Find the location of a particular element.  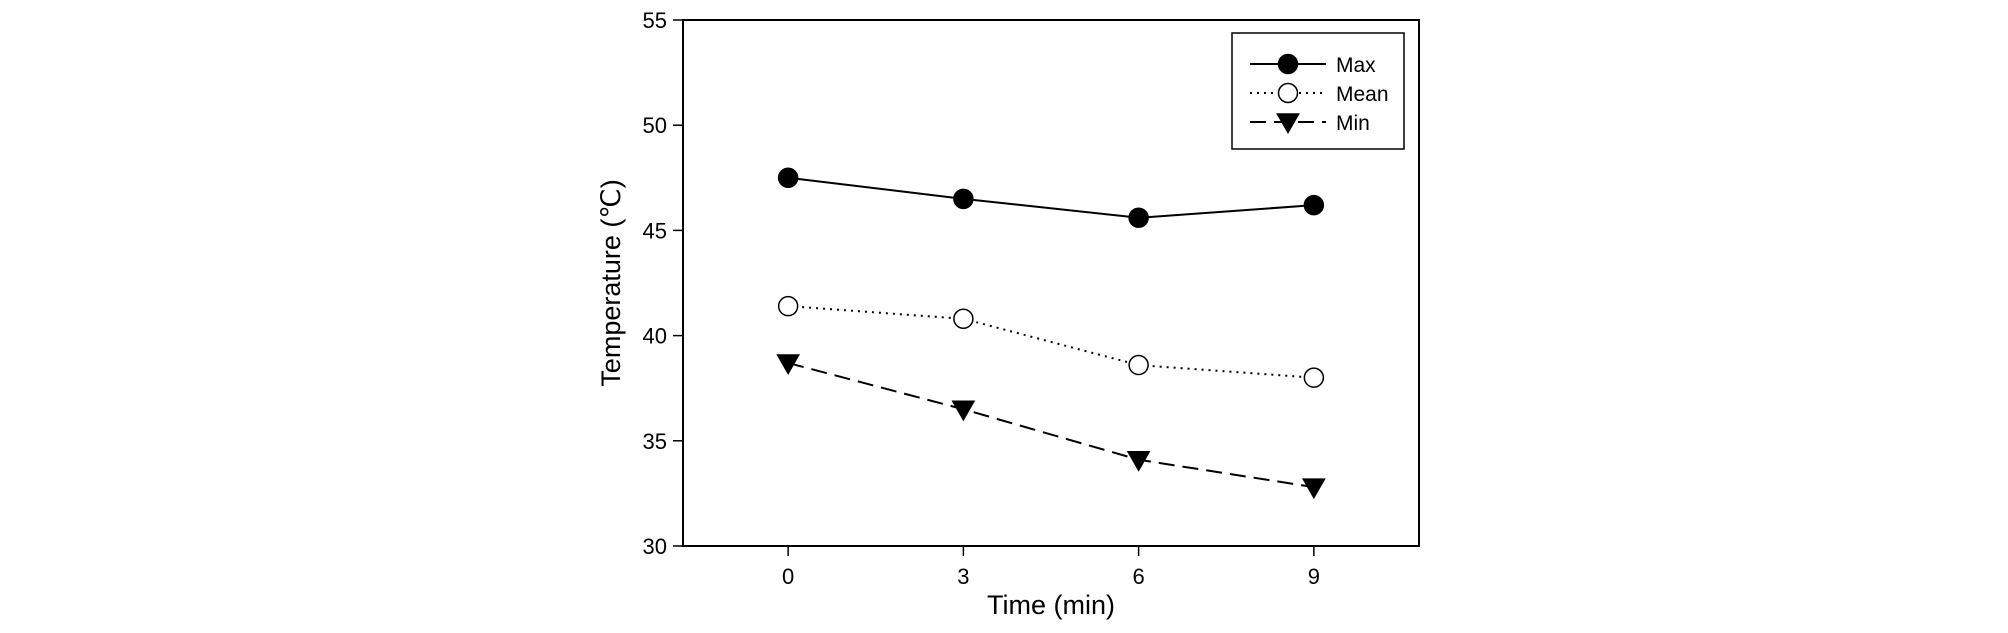

legend: Max Mean Min is located at coordinates (1318, 91).